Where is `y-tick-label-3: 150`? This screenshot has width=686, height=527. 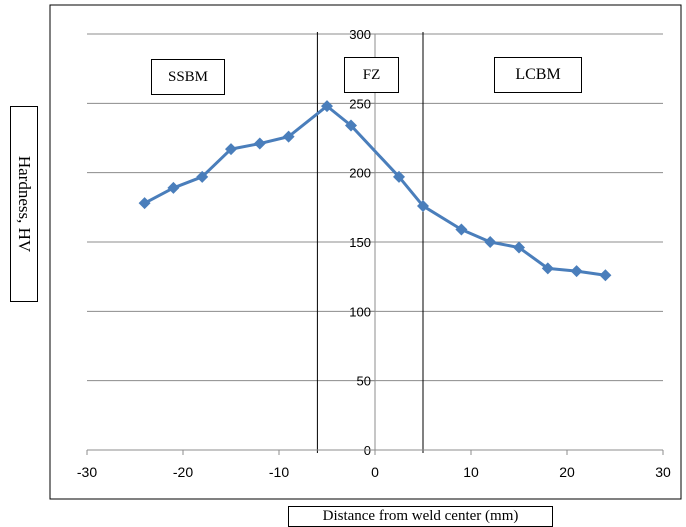
y-tick-label-3: 150 is located at coordinates (360, 242).